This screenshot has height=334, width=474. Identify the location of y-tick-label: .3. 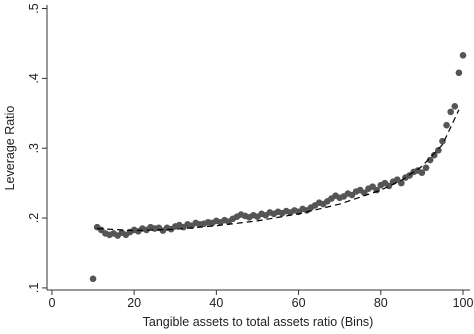
(34, 148).